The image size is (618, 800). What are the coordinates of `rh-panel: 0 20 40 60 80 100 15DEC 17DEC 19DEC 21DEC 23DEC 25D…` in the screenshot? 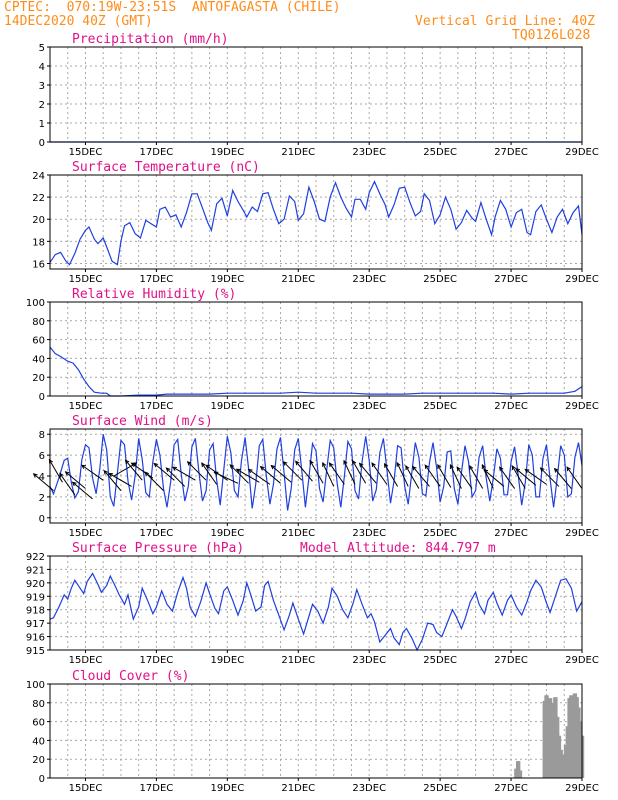 It's located at (312, 349).